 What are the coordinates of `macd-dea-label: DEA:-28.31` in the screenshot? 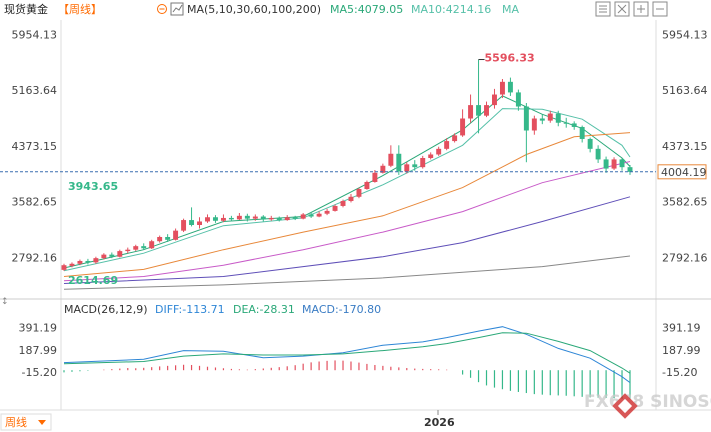 It's located at (264, 309).